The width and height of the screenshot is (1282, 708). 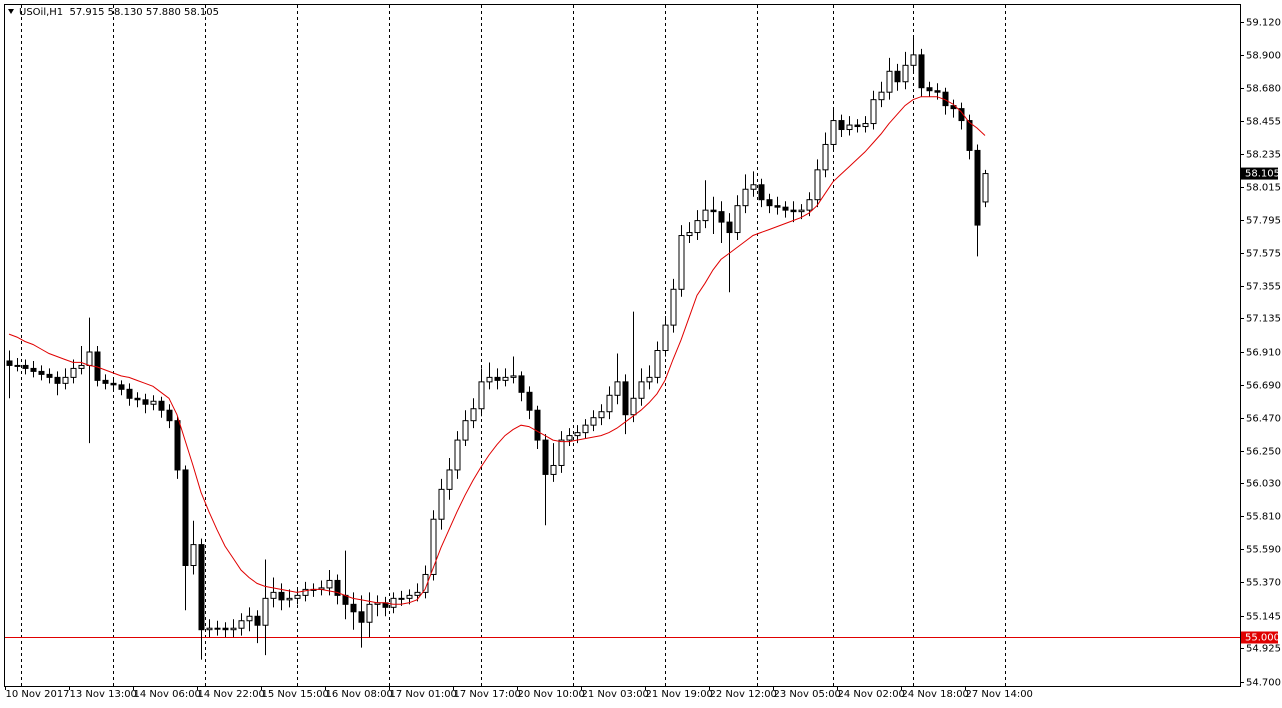 What do you see at coordinates (999, 694) in the screenshot?
I see `x-tick-label: 27 Nov 14:00` at bounding box center [999, 694].